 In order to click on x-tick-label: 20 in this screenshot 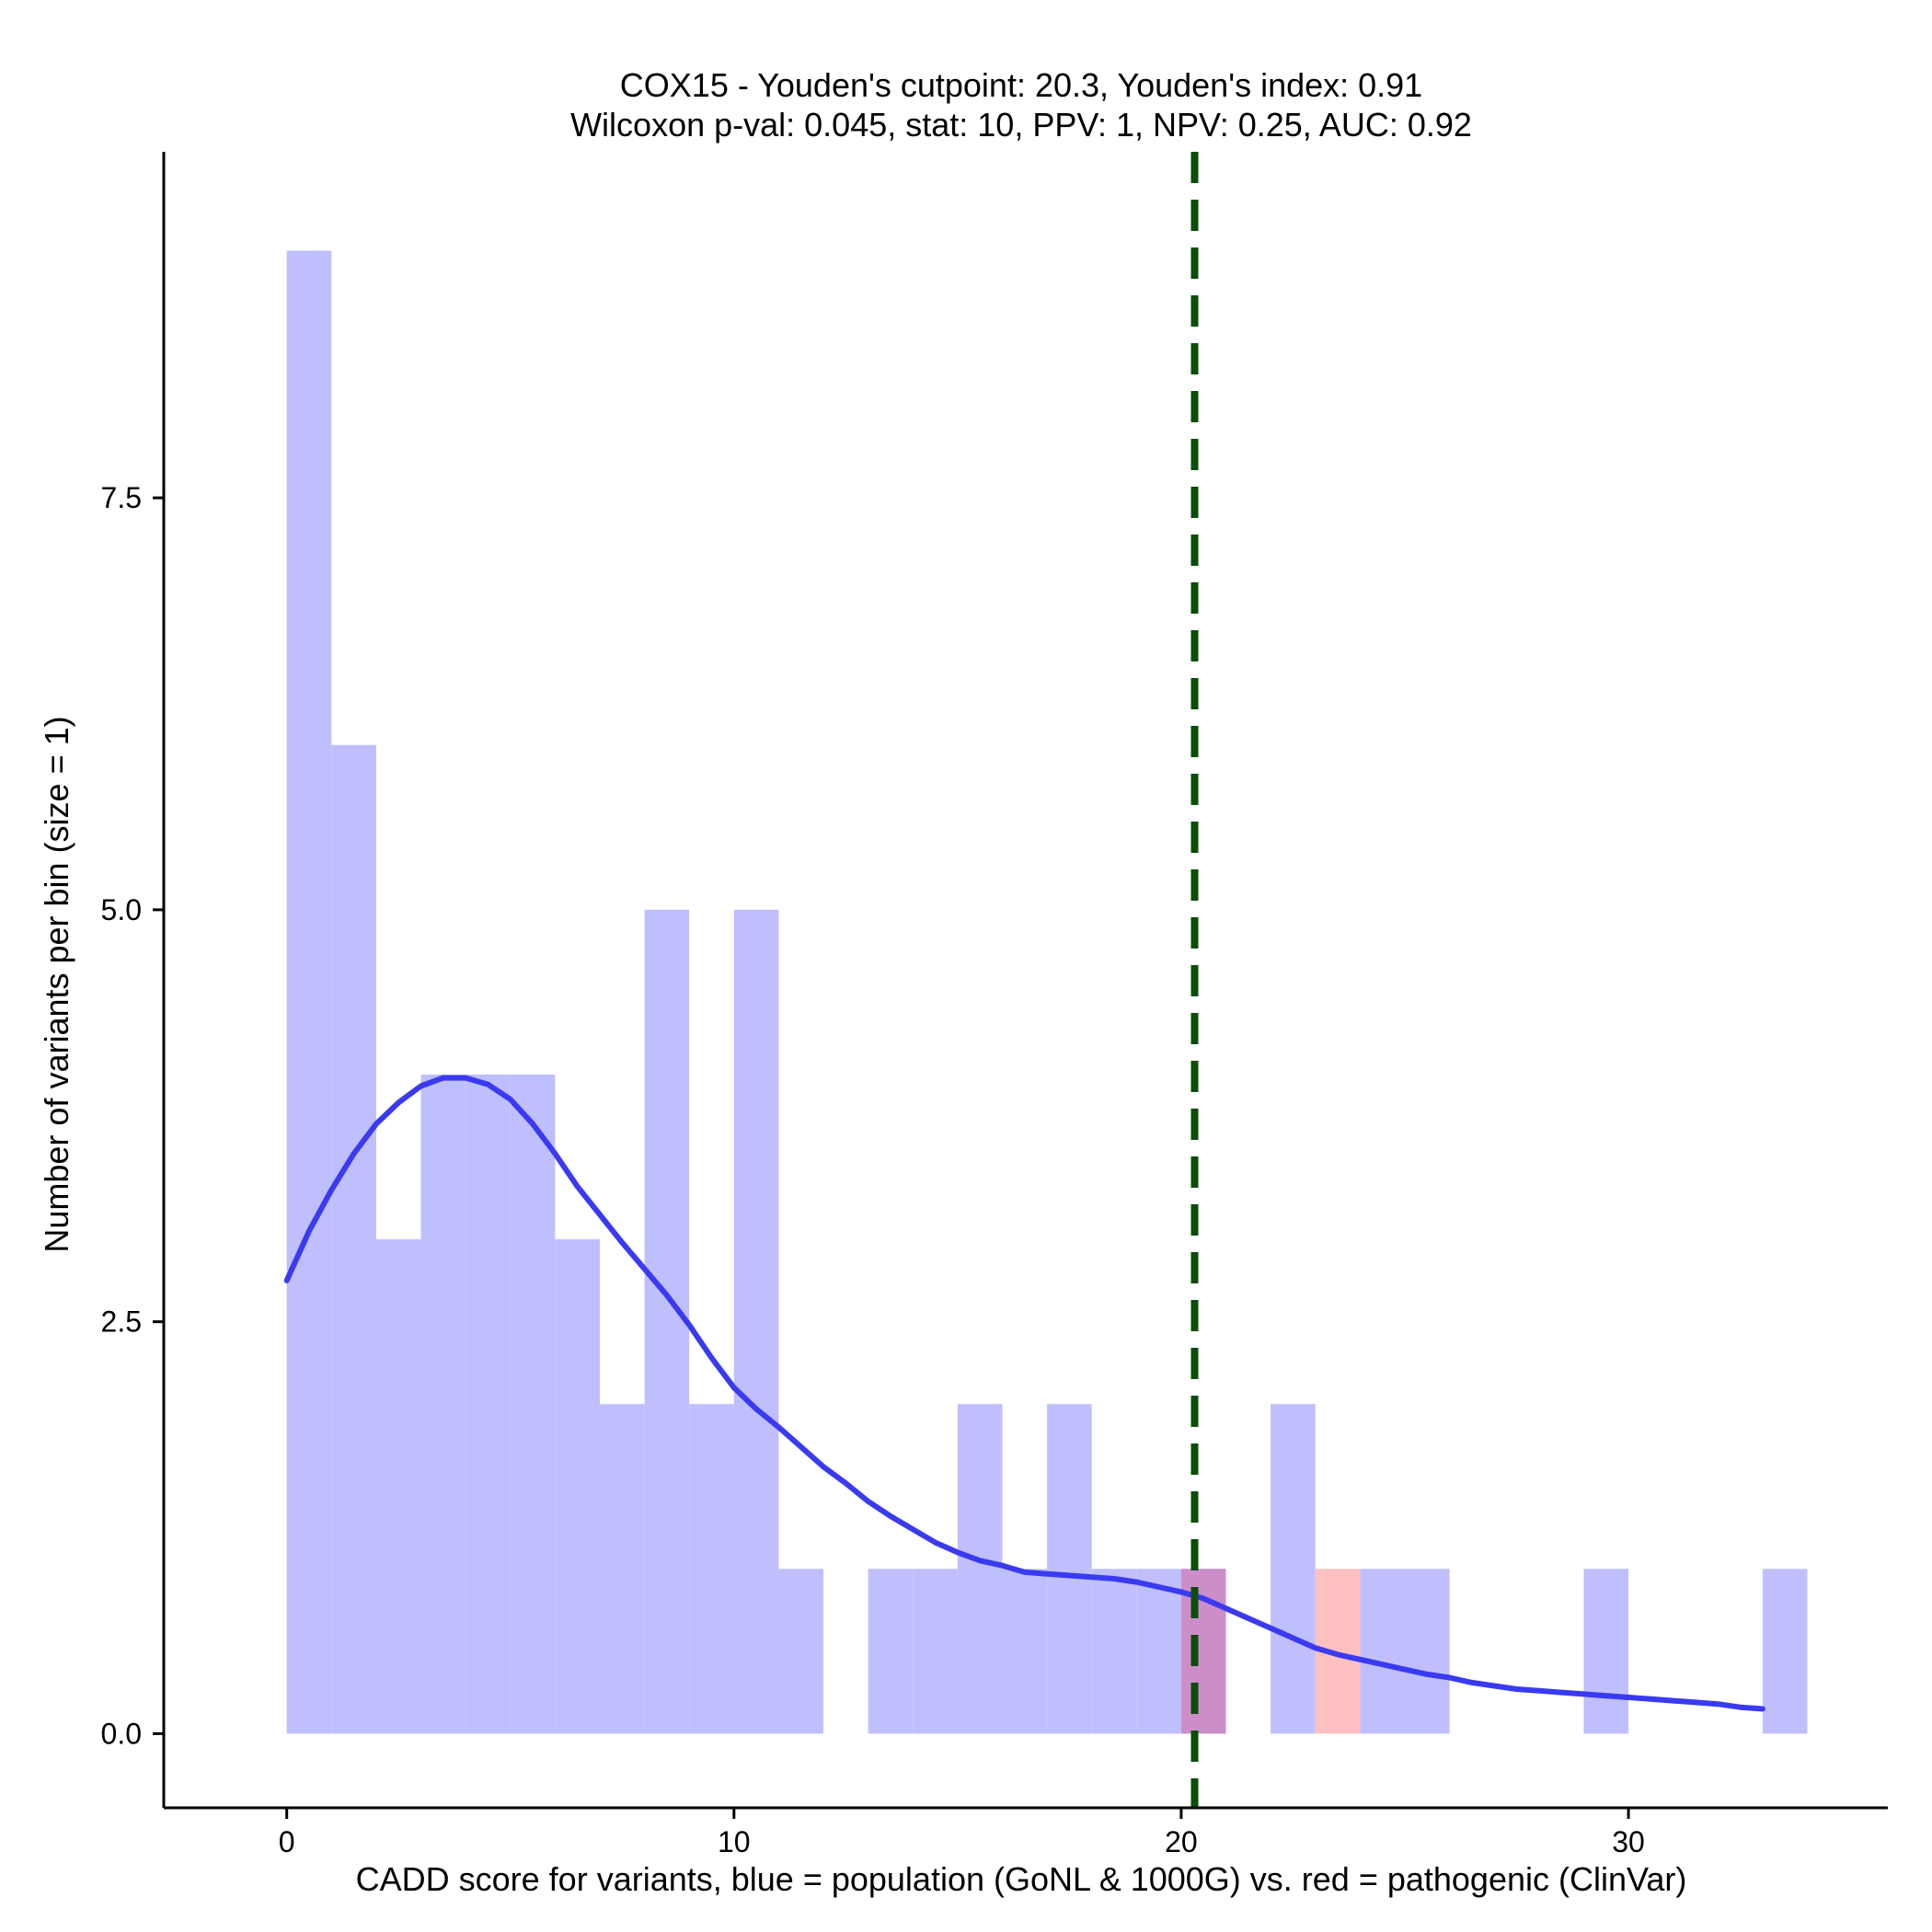, I will do `click(1181, 1841)`.